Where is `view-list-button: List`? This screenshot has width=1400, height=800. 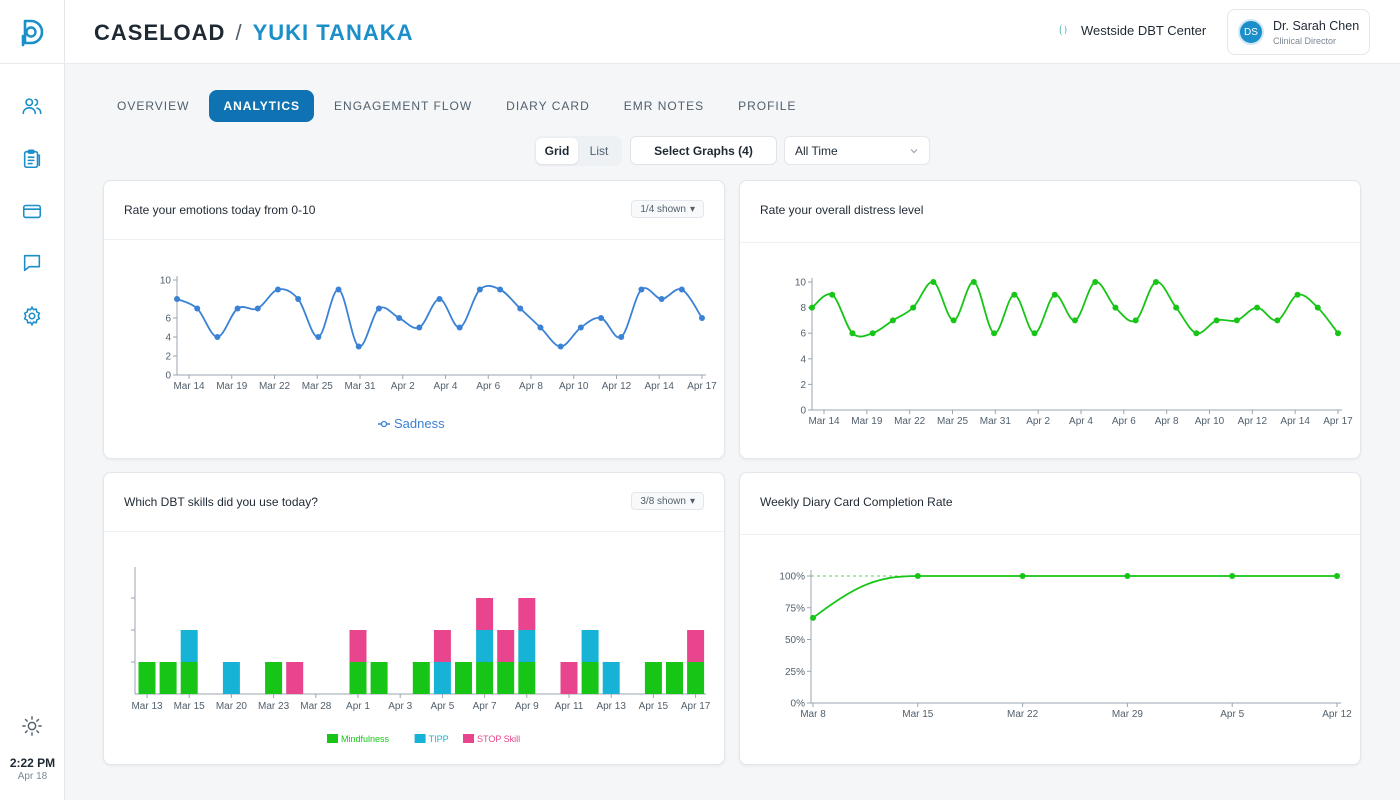
view-list-button: List is located at coordinates (599, 151).